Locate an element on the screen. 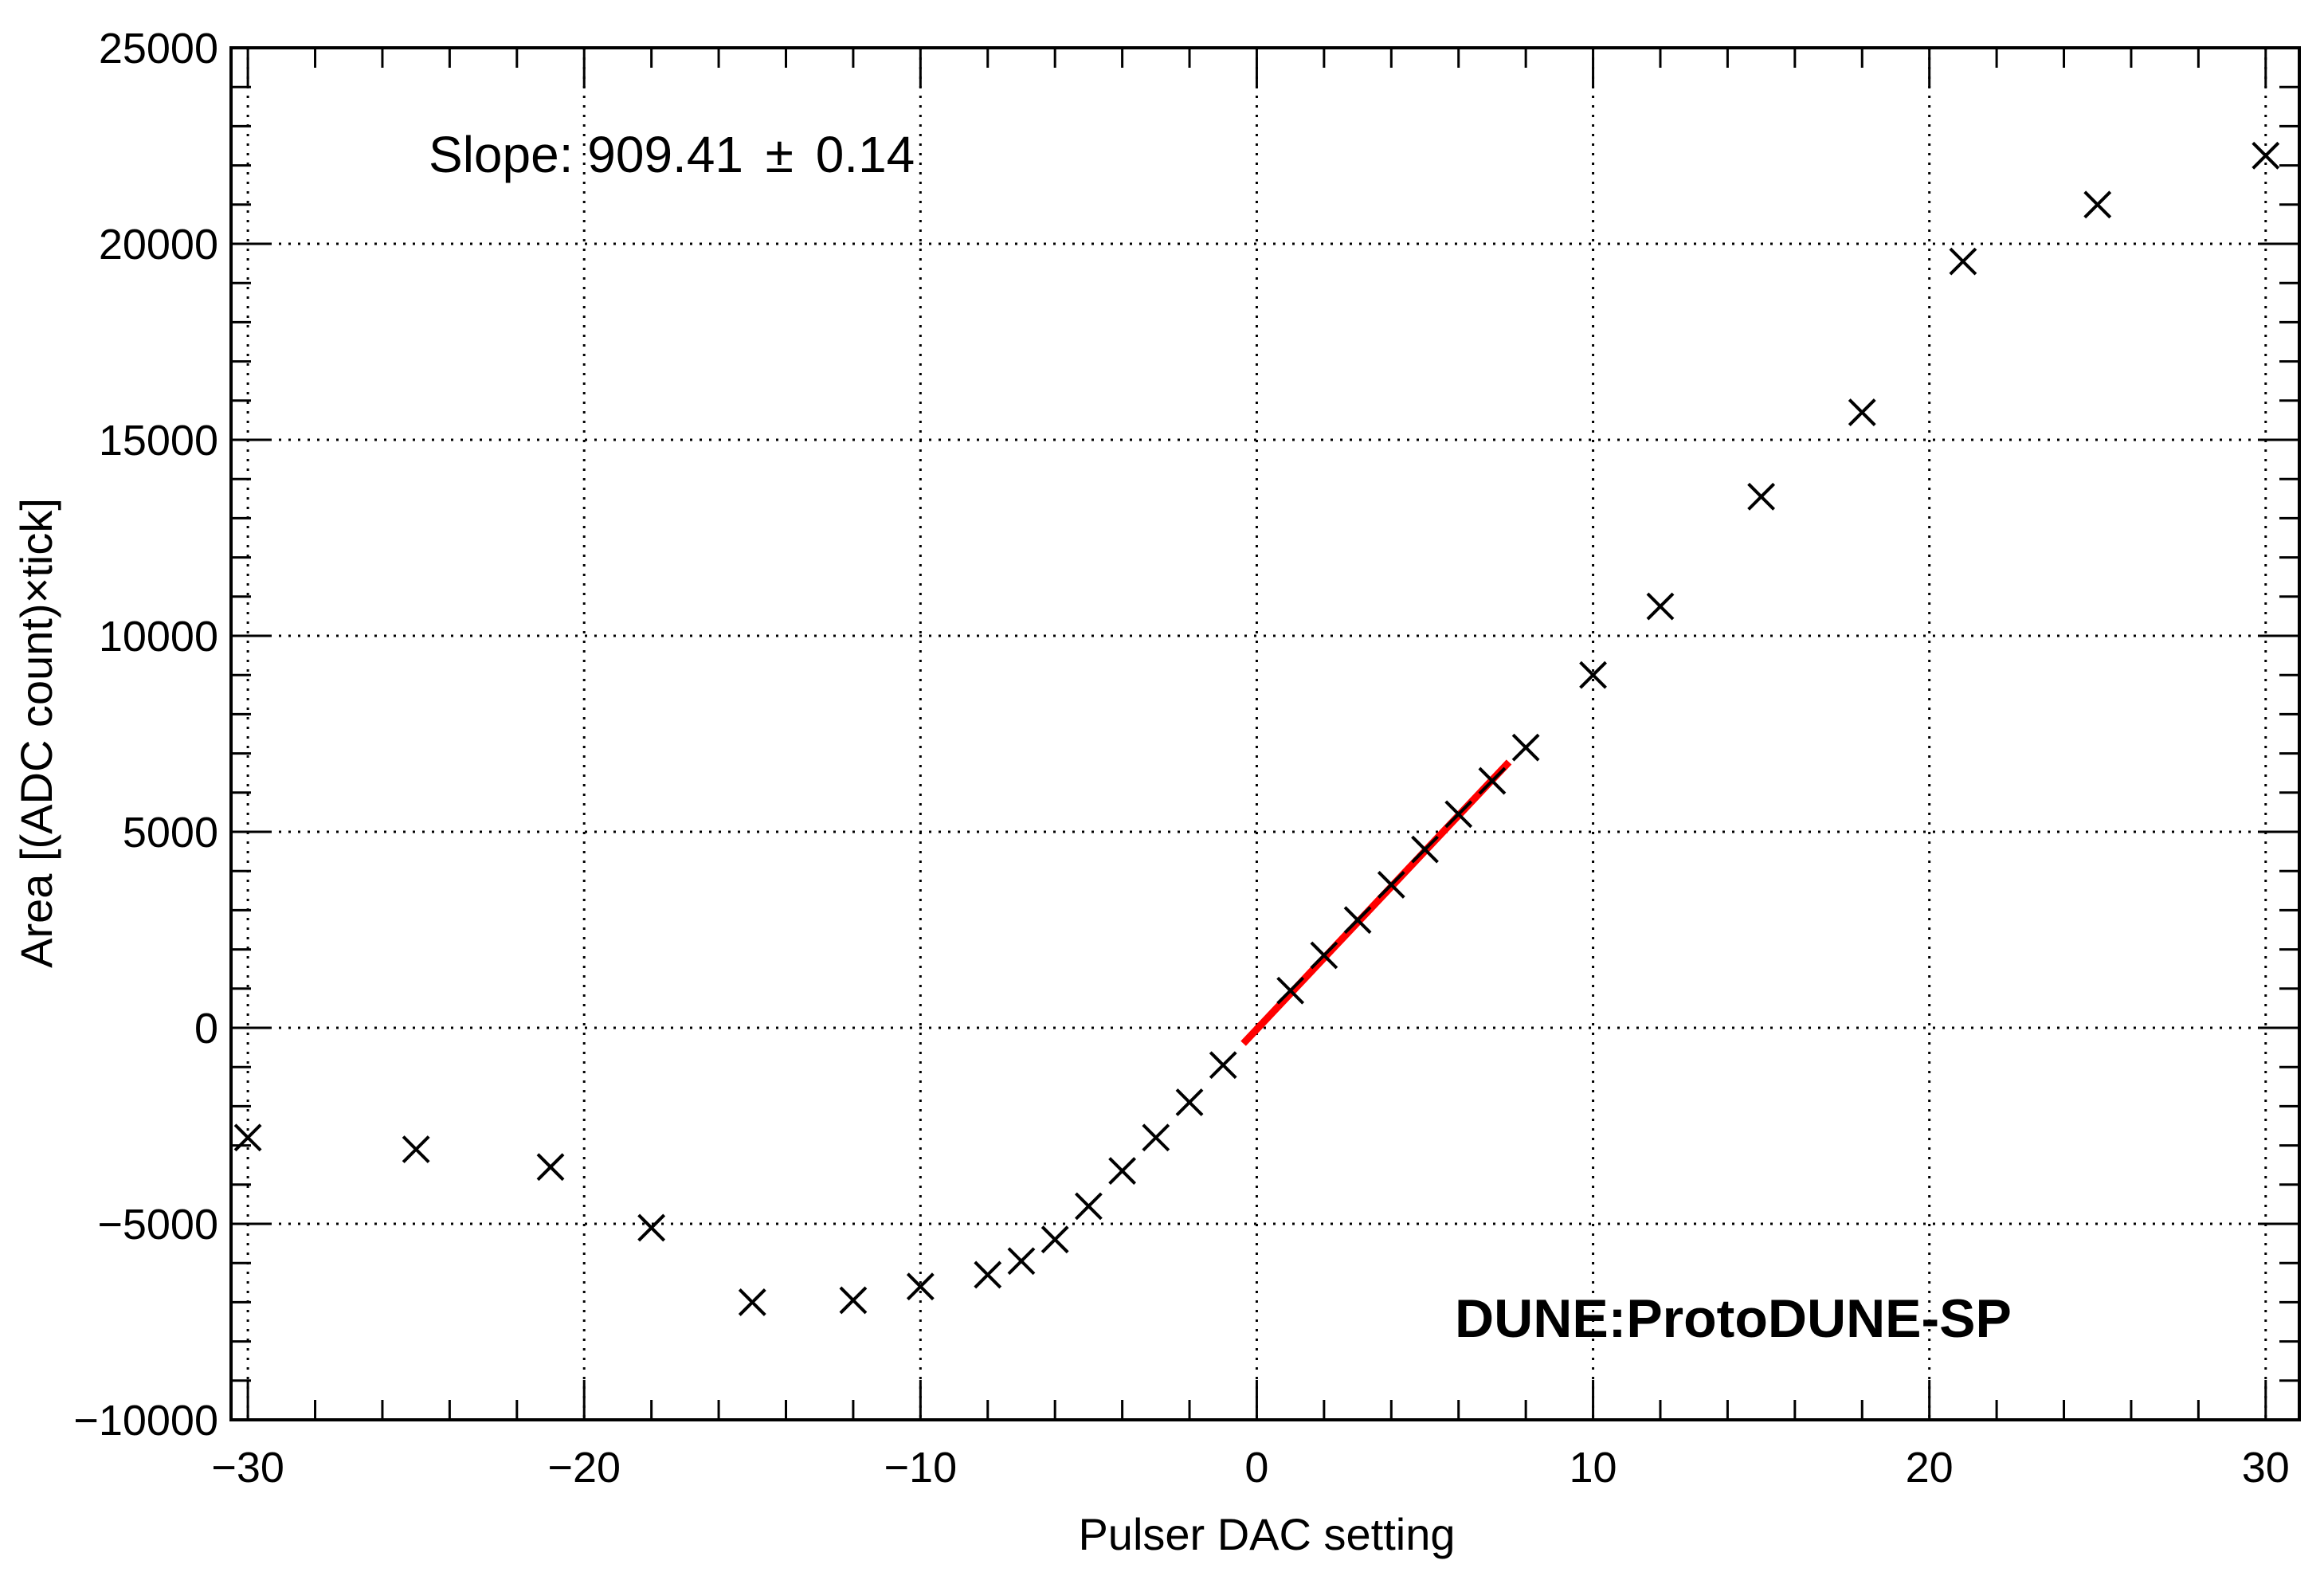  slope-value: Slope: 909.41 is located at coordinates (586, 154).